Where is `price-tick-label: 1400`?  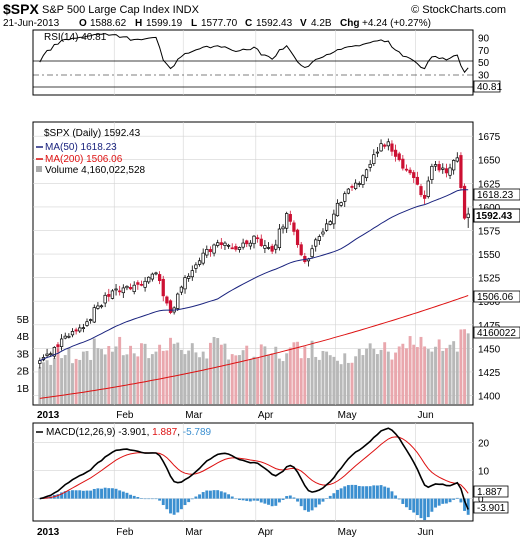
price-tick-label: 1400 is located at coordinates (489, 397).